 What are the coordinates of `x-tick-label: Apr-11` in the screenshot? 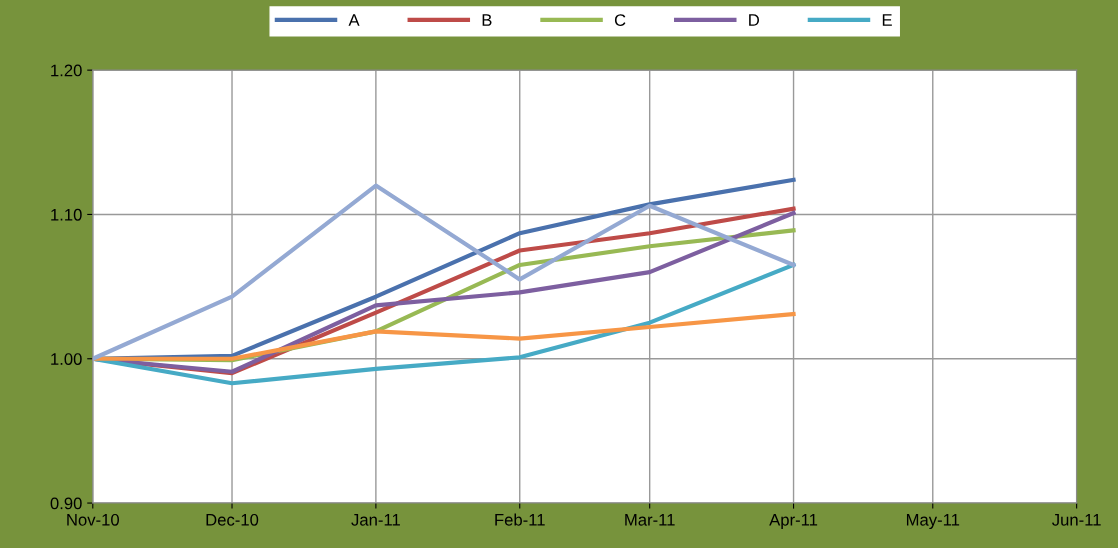 It's located at (793, 522).